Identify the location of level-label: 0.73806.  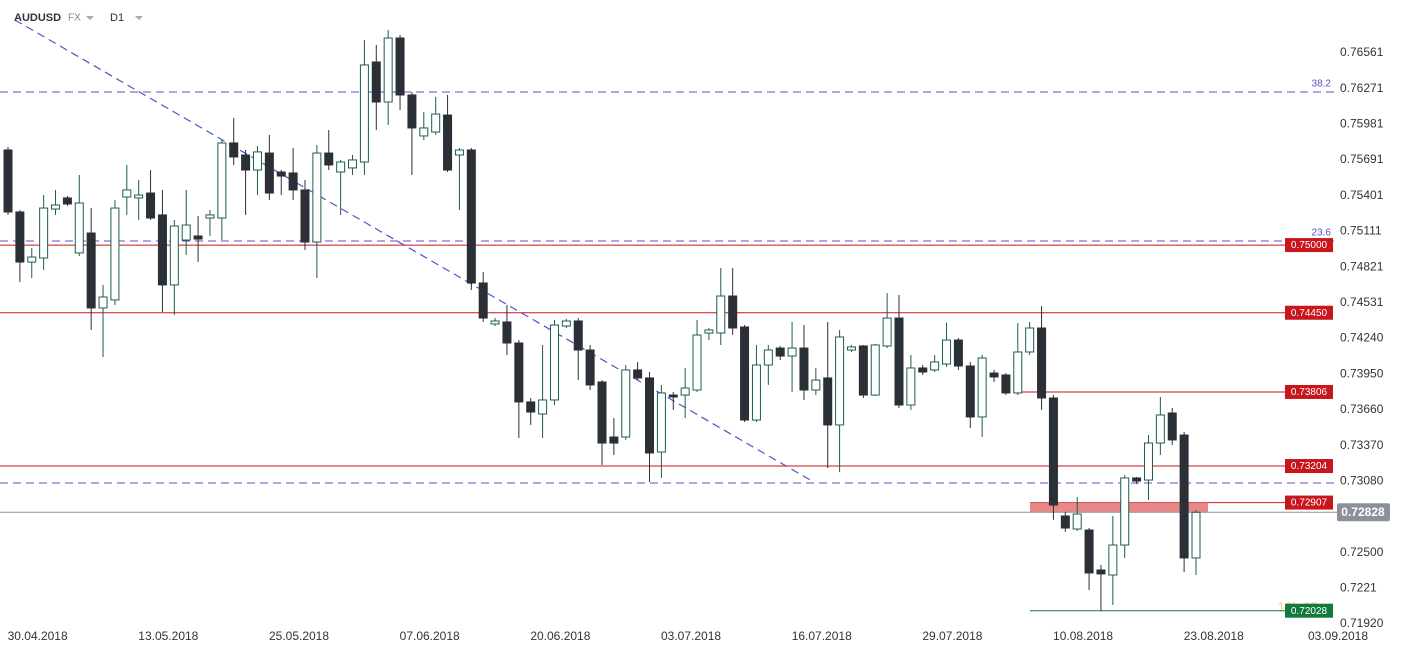
(1309, 392).